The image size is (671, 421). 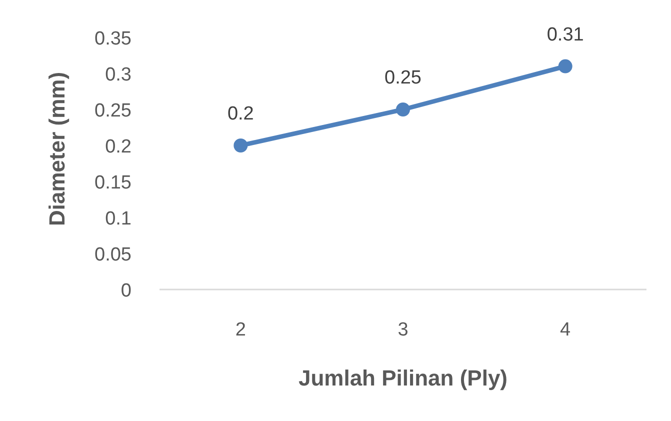 What do you see at coordinates (118, 147) in the screenshot?
I see `y-tick-label: 0.2` at bounding box center [118, 147].